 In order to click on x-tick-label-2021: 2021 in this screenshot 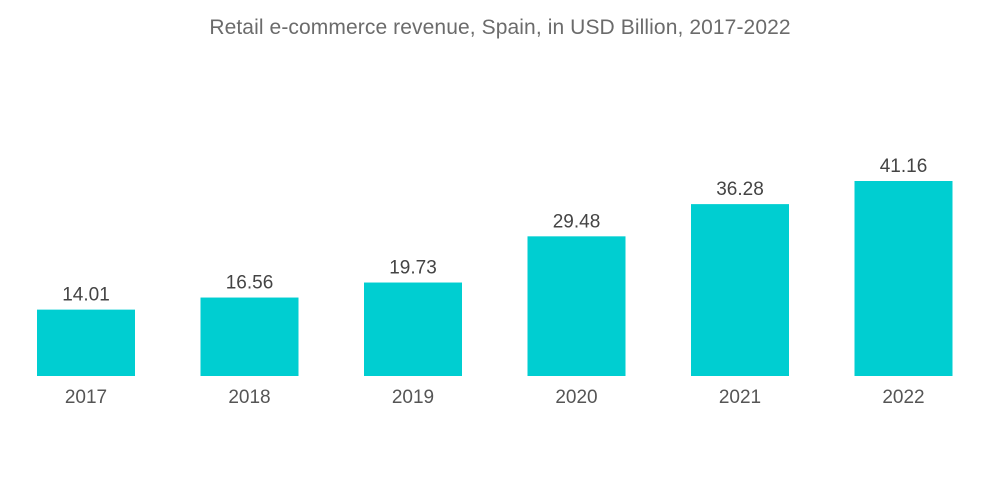, I will do `click(740, 397)`.